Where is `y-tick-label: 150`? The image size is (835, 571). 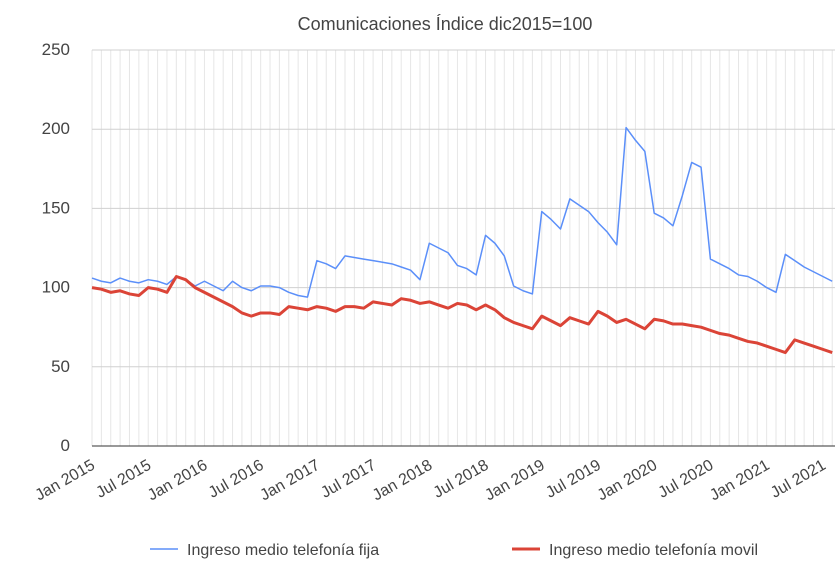
y-tick-label: 150 is located at coordinates (56, 207).